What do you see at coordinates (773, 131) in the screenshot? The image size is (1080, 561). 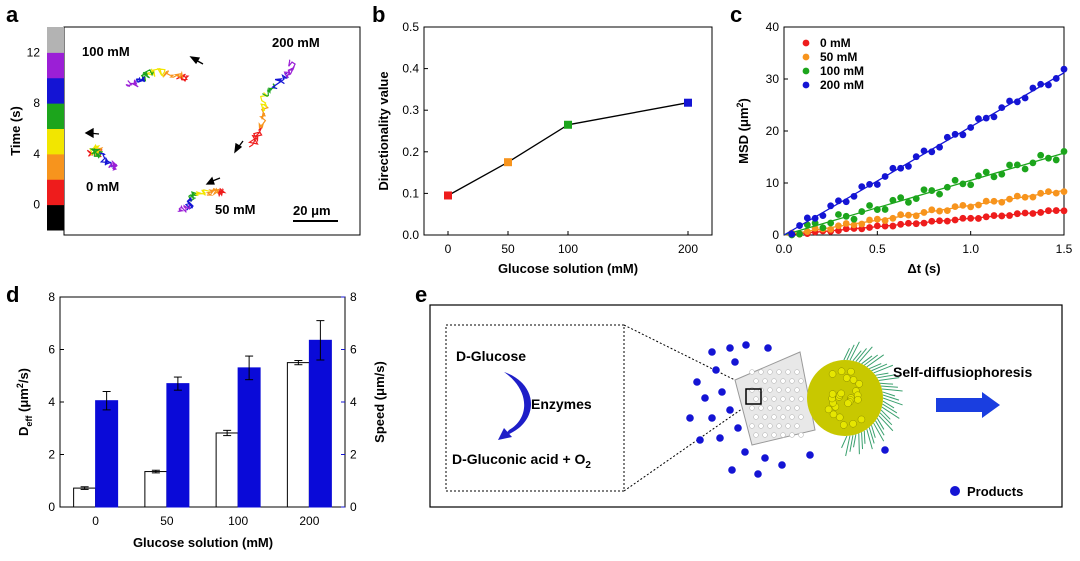 I see `c-ytick-label-2: 20` at bounding box center [773, 131].